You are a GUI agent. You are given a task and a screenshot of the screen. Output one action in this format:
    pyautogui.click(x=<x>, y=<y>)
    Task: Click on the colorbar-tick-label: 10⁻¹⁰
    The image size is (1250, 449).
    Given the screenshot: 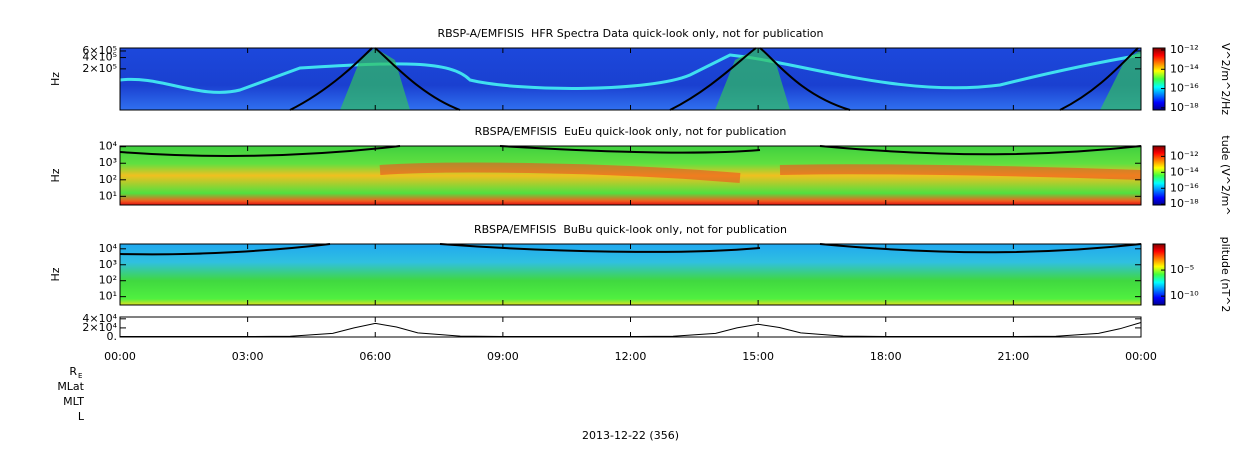 What is the action you would take?
    pyautogui.click(x=1184, y=295)
    